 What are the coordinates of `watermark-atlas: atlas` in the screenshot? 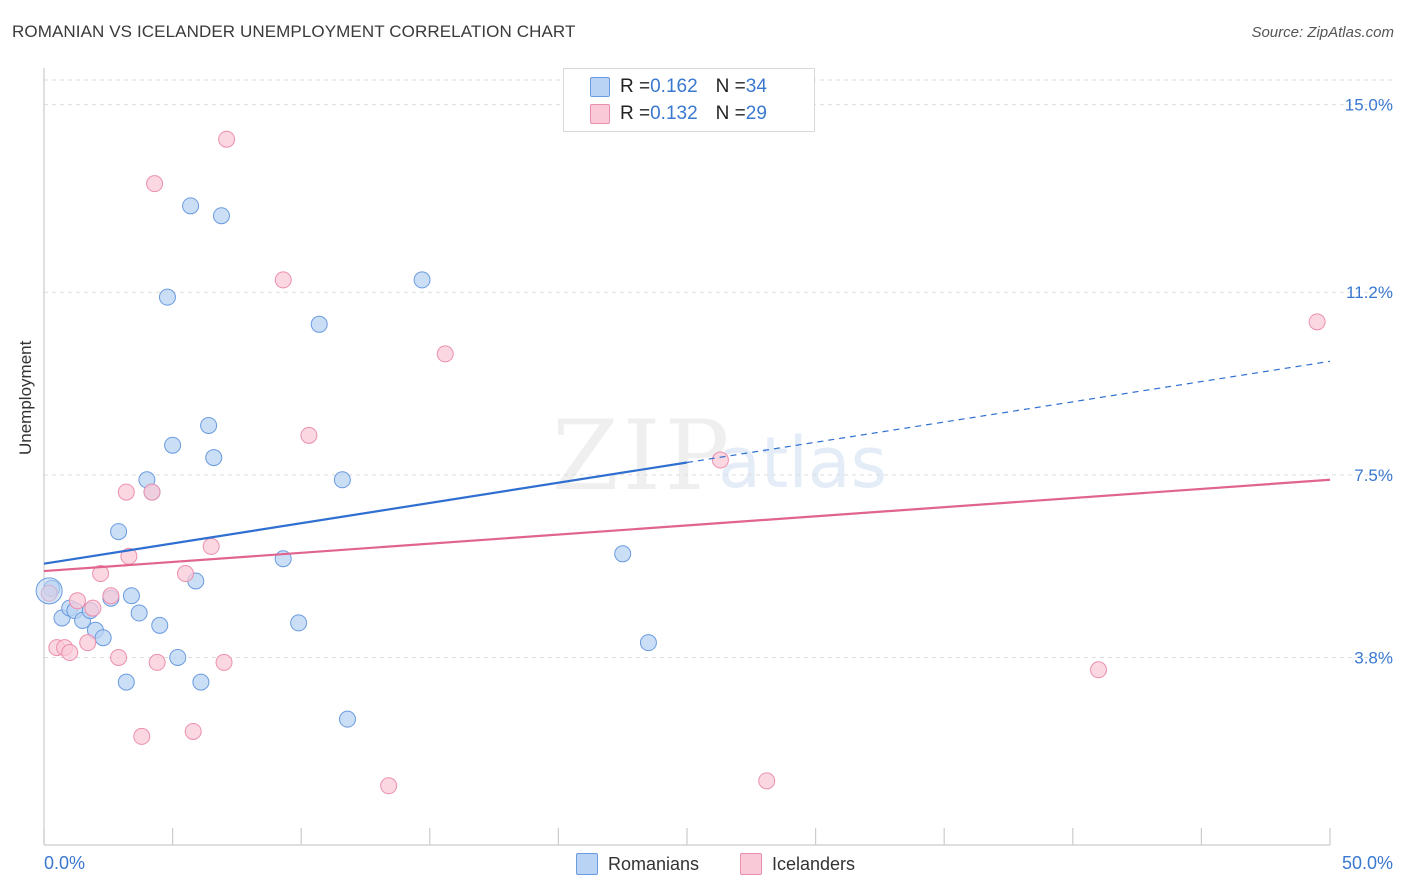 It's located at (803, 463).